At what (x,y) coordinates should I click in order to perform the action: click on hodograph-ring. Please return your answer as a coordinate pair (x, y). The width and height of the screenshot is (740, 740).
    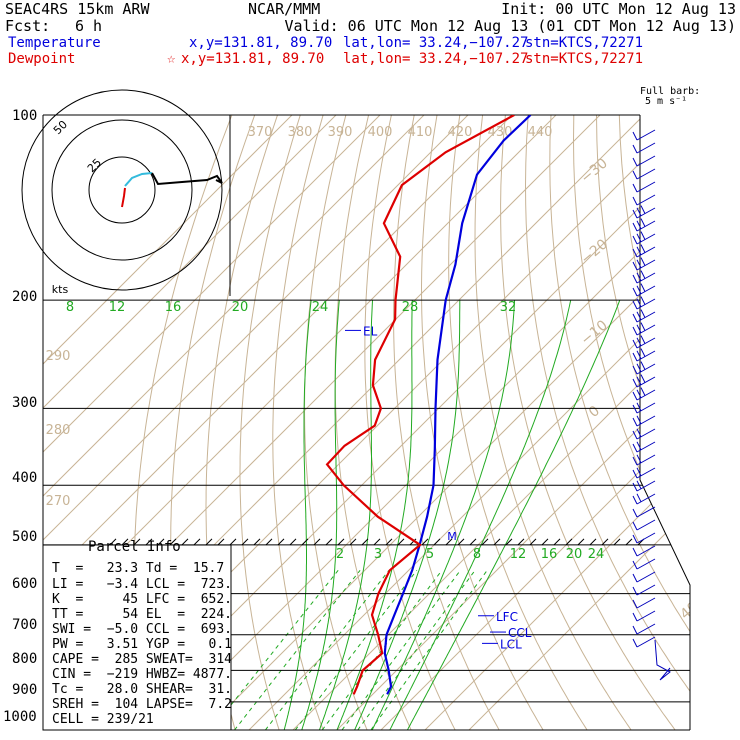
    Looking at the image, I should click on (122, 190).